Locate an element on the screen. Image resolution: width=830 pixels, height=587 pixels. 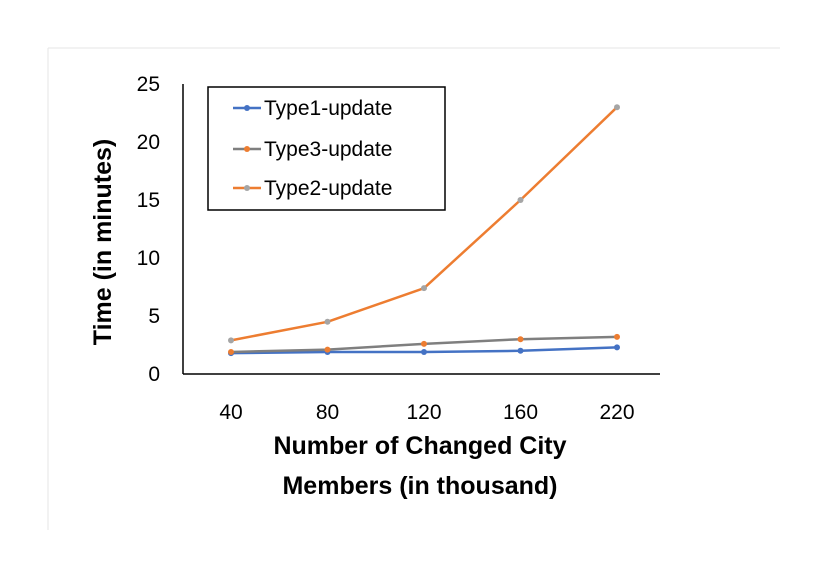
legend-items: Type1-update Type3-update Type2-update is located at coordinates (312, 148).